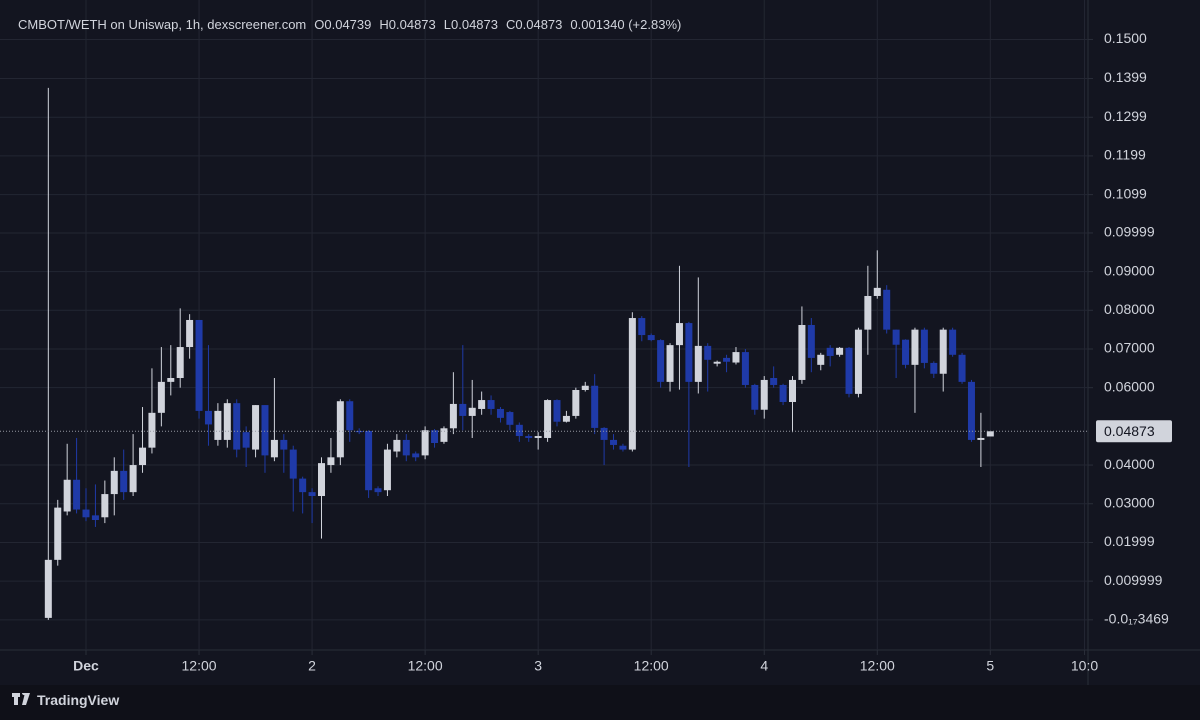  Describe the element at coordinates (470, 24) in the screenshot. I see `legend-item: L0.04873` at that location.